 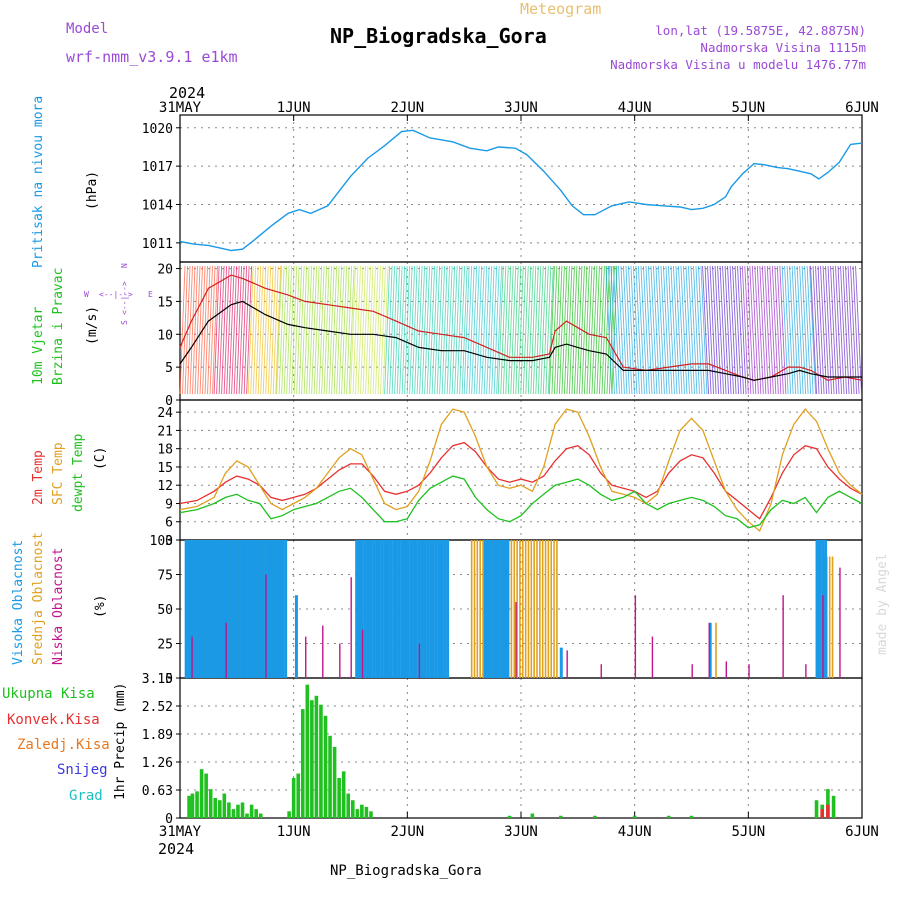 I want to click on temp-sfc-line, so click(x=521, y=470).